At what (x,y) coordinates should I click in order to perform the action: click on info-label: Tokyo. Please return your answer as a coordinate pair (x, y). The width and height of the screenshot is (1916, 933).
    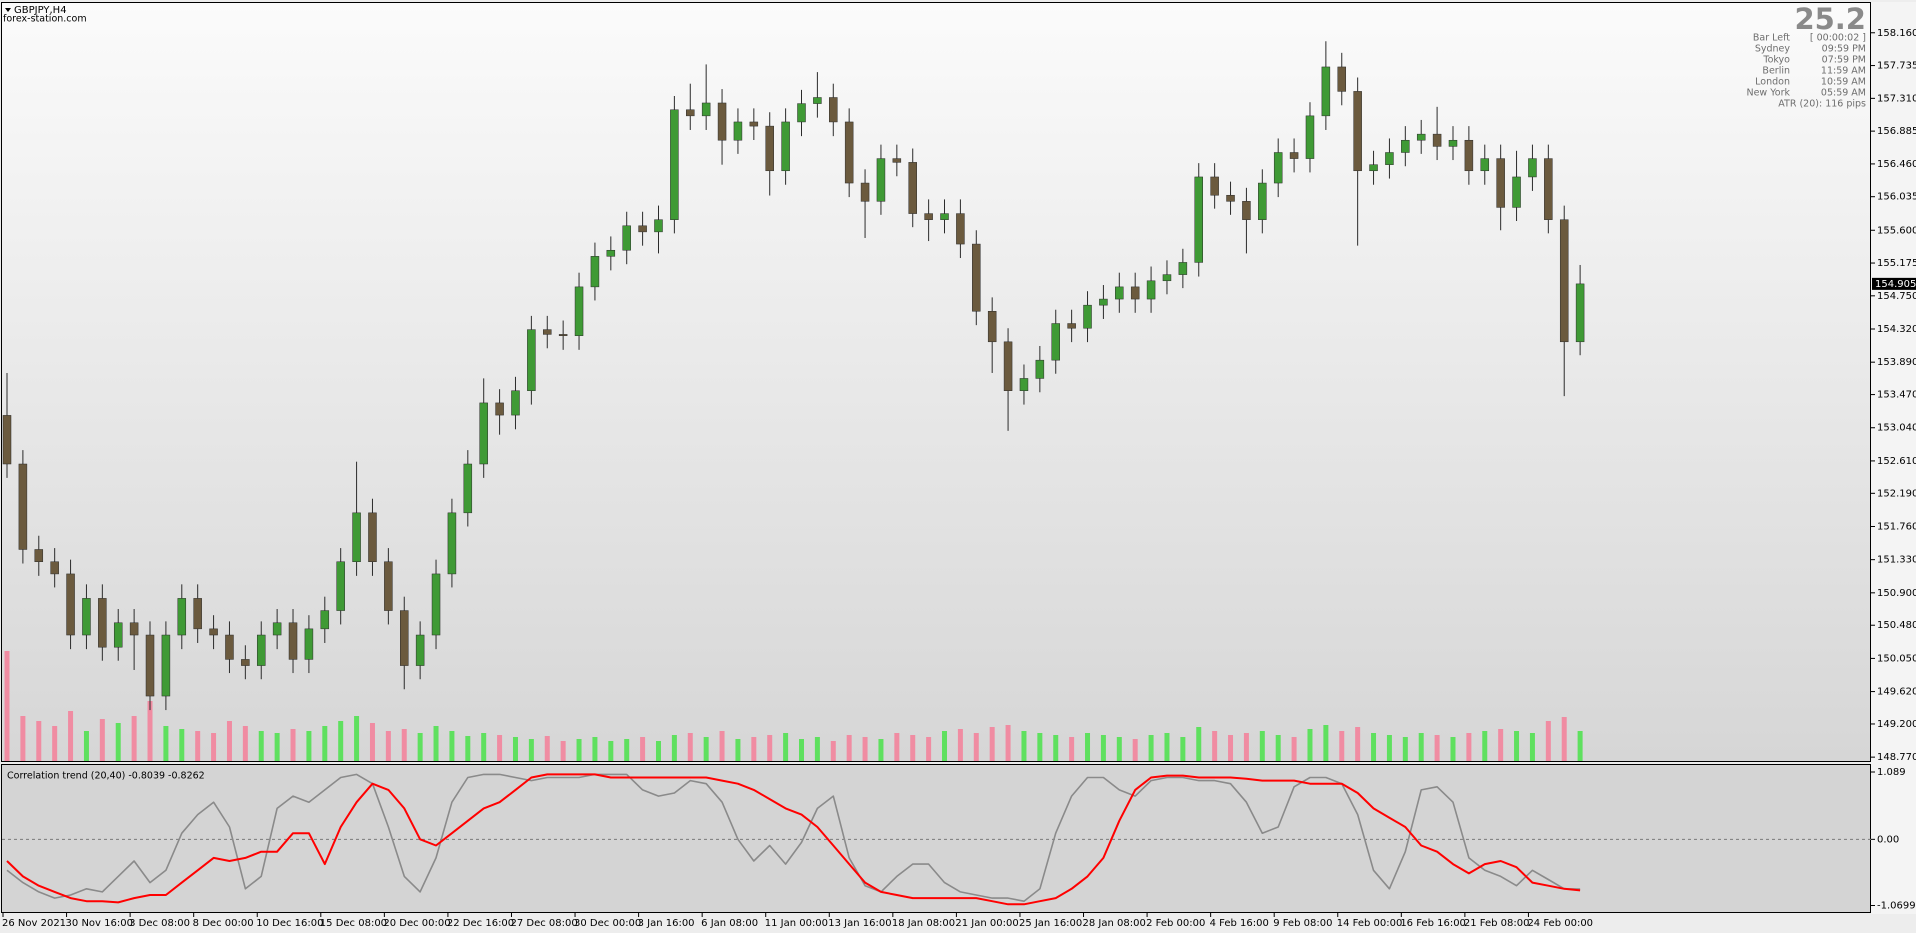
    Looking at the image, I should click on (1776, 60).